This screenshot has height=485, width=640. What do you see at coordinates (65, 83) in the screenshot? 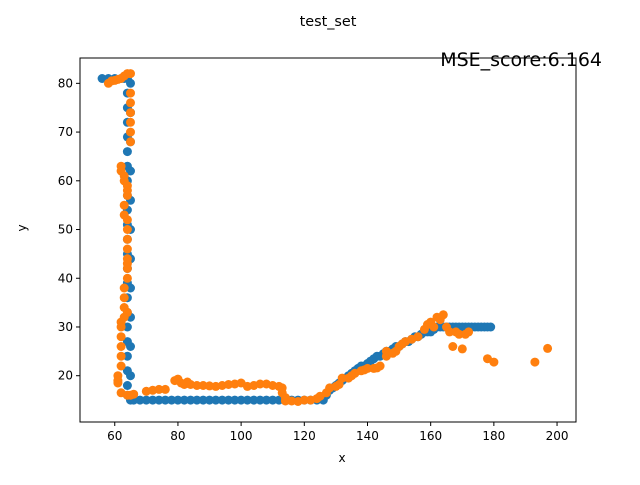
I see `y-tick-label: 80` at bounding box center [65, 83].